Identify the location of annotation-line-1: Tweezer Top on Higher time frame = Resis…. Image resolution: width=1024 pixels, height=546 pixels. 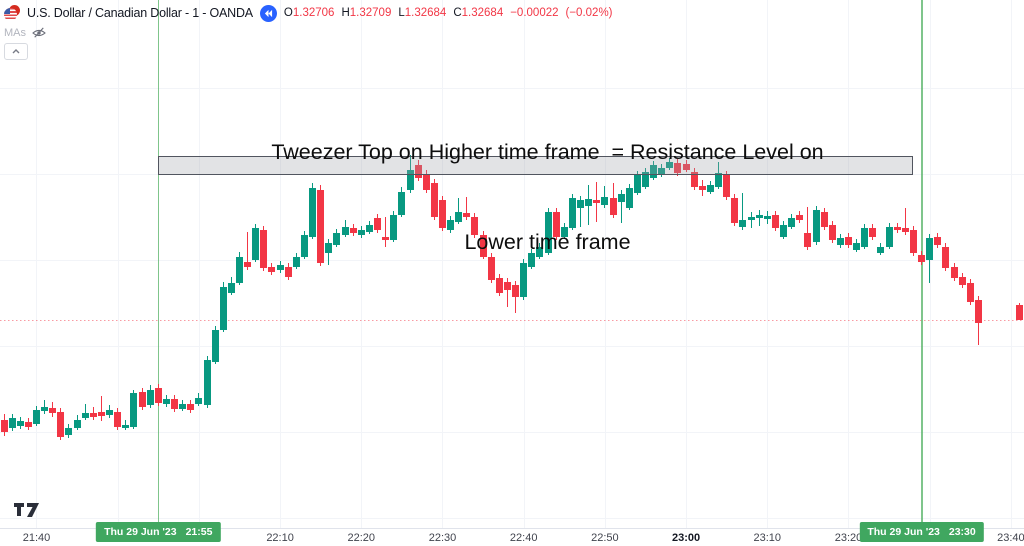
(547, 152).